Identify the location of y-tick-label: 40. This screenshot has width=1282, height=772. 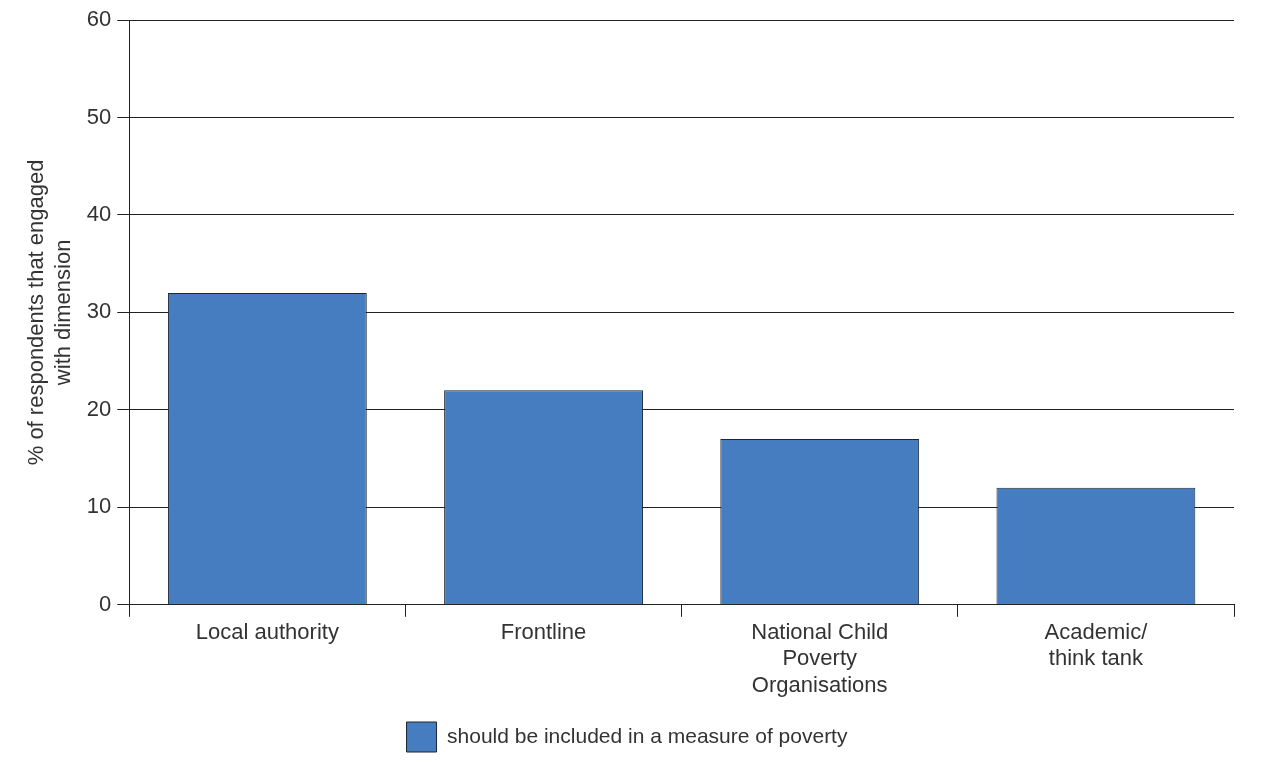
(99, 213).